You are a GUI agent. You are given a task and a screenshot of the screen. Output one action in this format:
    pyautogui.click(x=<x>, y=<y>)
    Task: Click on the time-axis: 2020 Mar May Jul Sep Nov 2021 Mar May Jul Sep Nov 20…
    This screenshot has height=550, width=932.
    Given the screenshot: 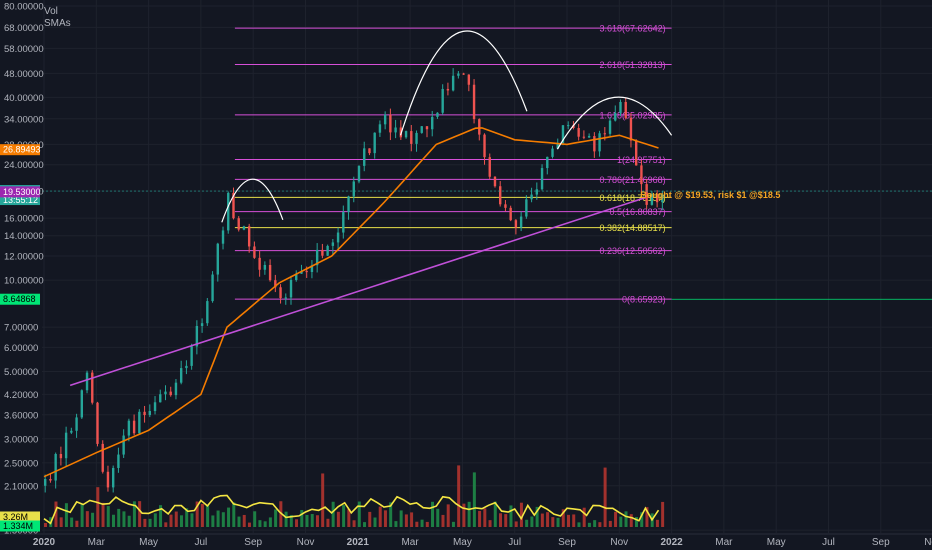 What is the action you would take?
    pyautogui.click(x=466, y=540)
    